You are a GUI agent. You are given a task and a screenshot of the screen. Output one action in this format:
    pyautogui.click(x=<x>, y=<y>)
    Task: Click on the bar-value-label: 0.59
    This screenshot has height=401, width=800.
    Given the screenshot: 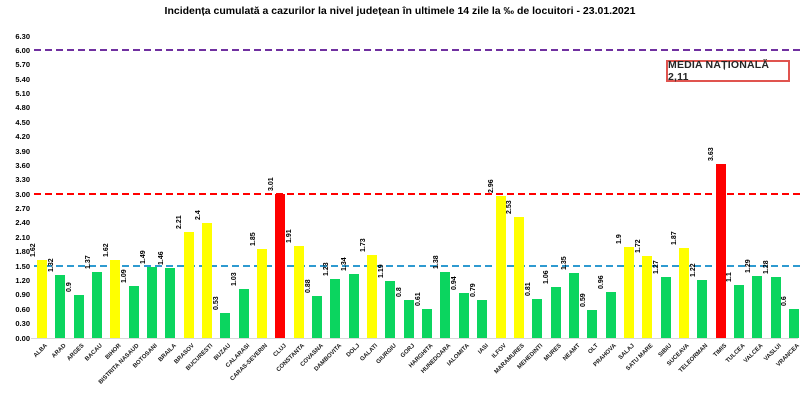 What is the action you would take?
    pyautogui.click(x=583, y=300)
    